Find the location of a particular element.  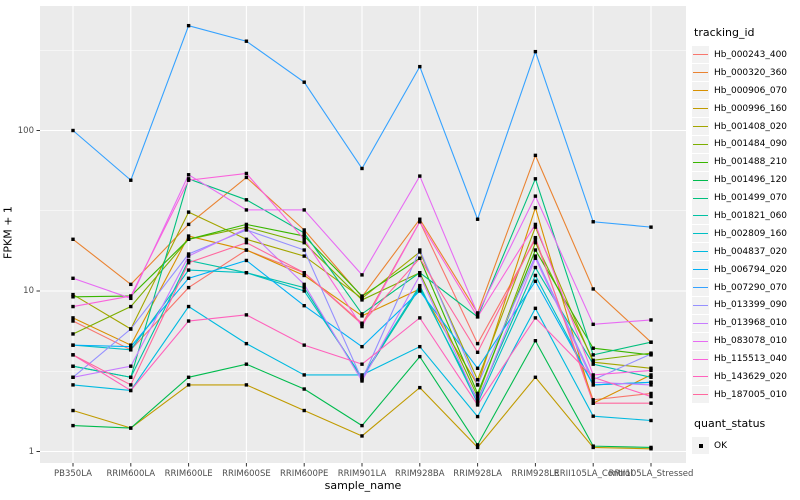

legend-item-Hb_007290_070: Hb_007290_070 is located at coordinates (746, 288).